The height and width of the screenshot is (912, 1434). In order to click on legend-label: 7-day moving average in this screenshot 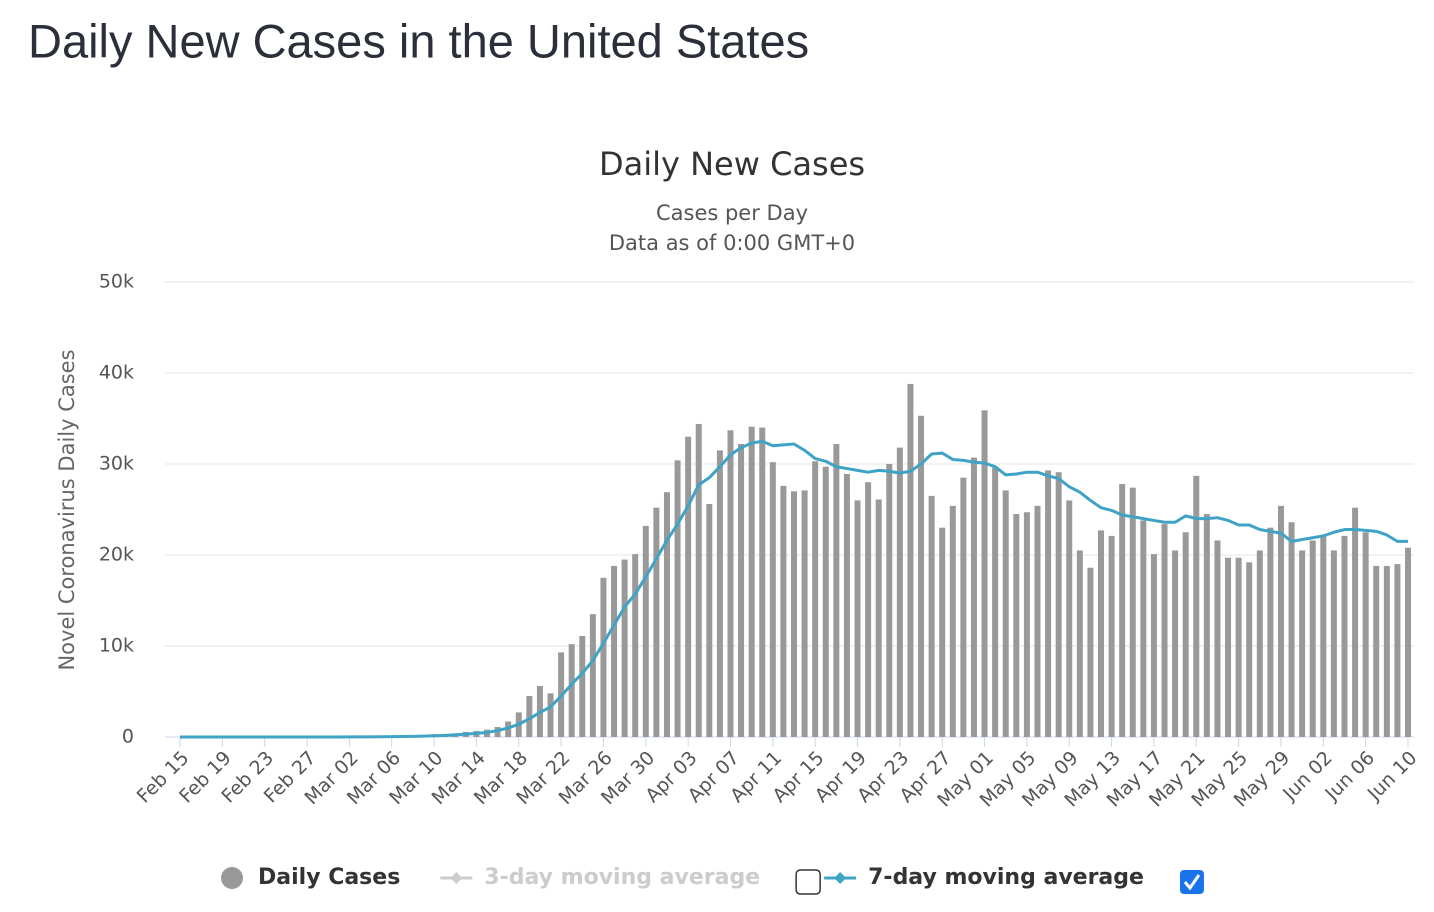, I will do `click(1006, 877)`.